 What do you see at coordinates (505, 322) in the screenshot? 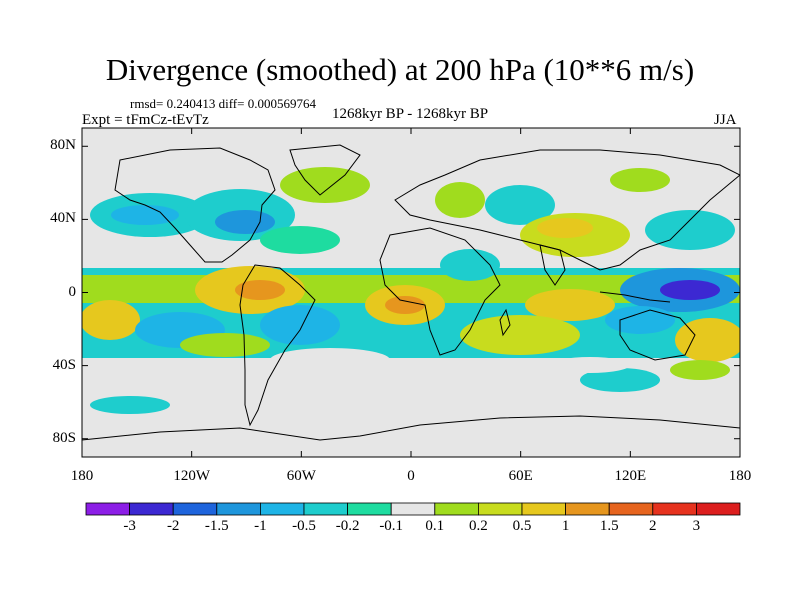
I see `coast-madagascar` at bounding box center [505, 322].